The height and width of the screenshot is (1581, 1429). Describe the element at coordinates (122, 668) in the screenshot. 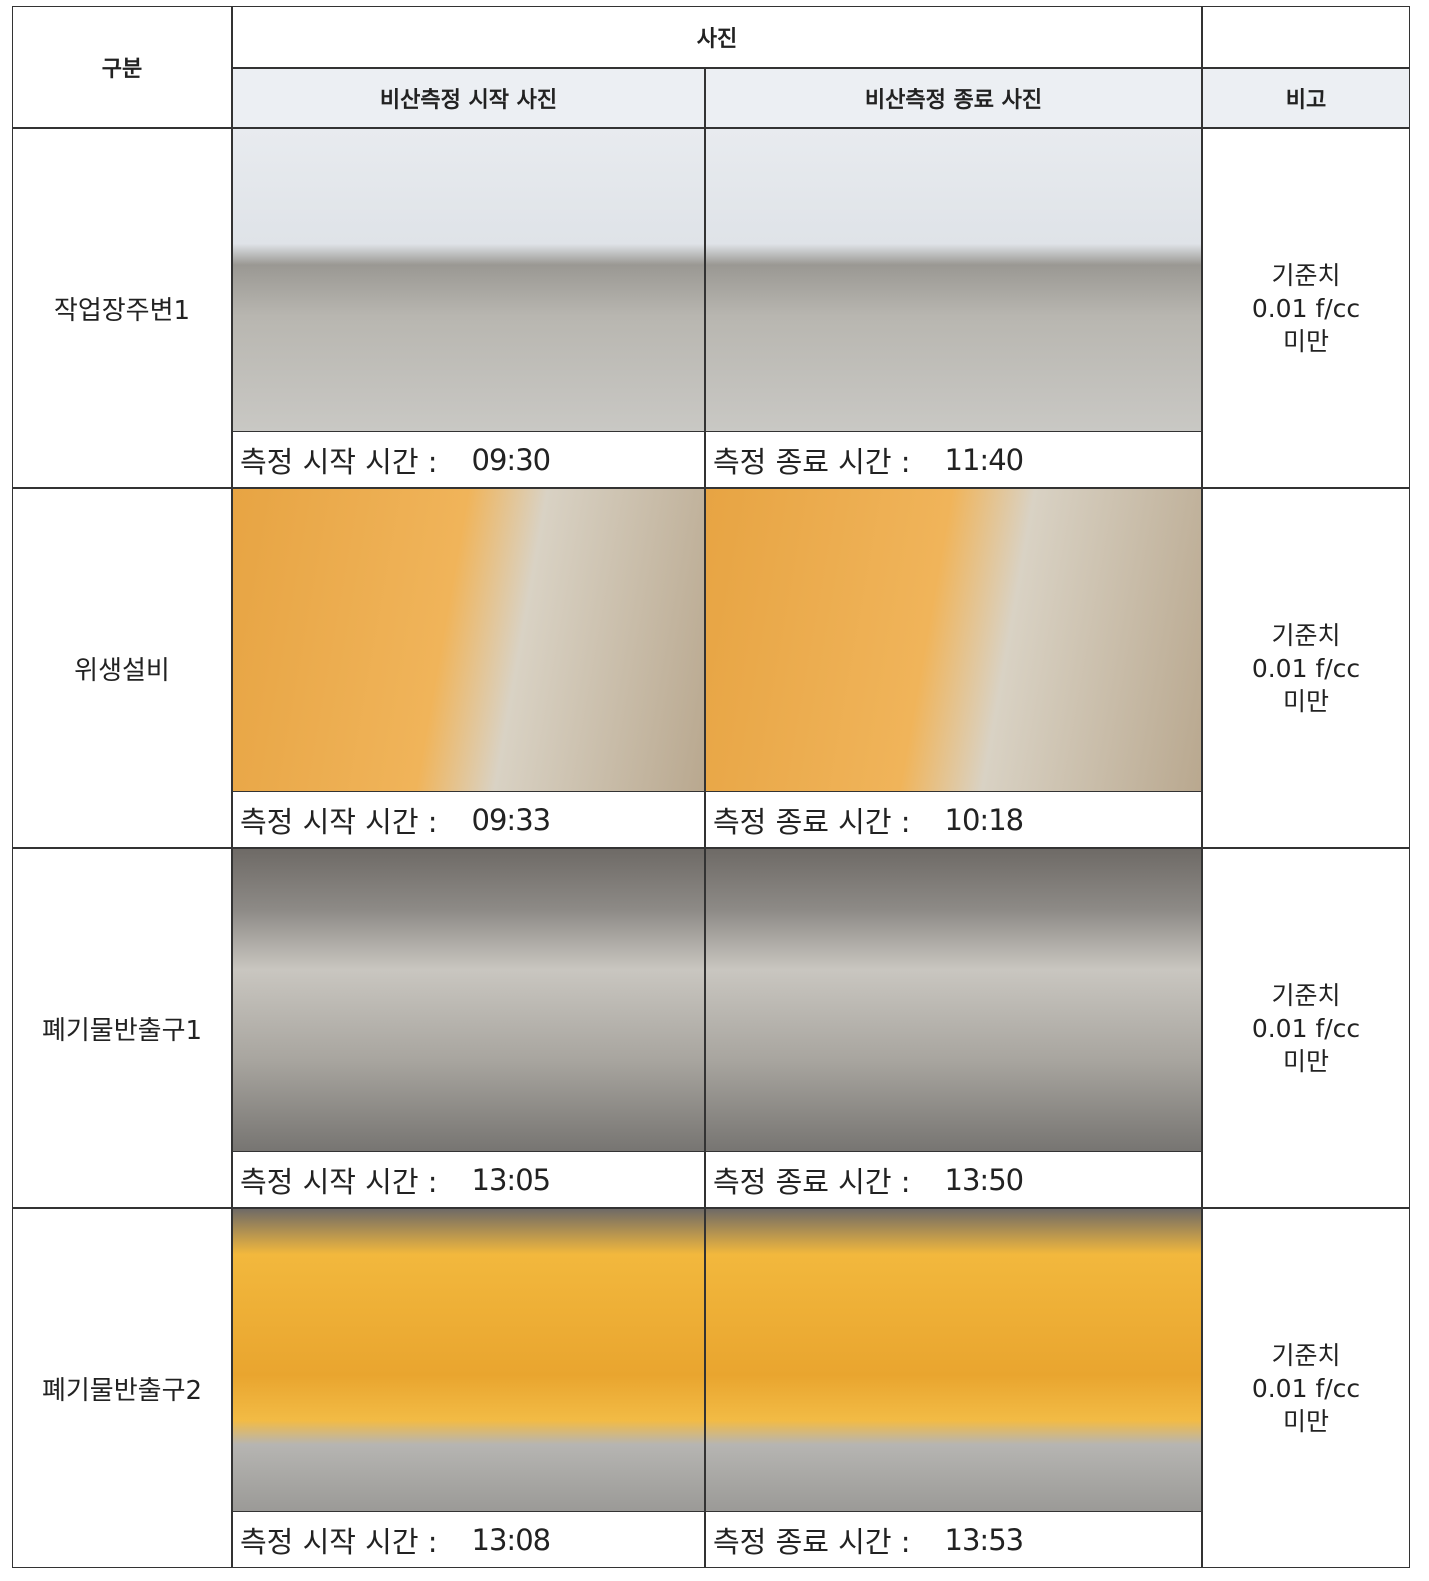

I see `row-label: 위생설비` at that location.